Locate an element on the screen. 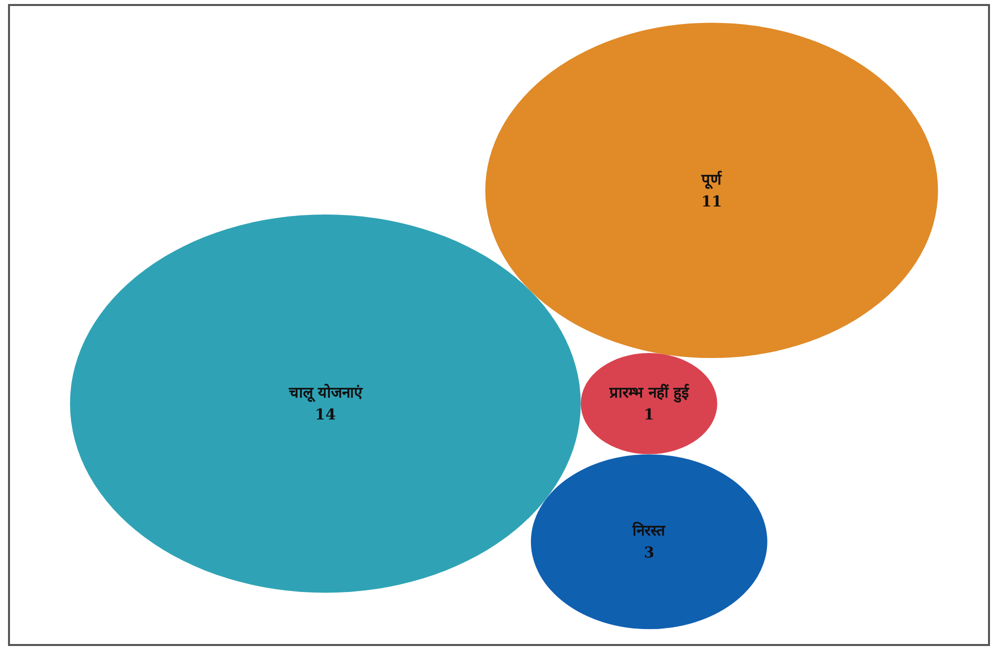 The image size is (996, 650). data-label: 1 is located at coordinates (649, 415).